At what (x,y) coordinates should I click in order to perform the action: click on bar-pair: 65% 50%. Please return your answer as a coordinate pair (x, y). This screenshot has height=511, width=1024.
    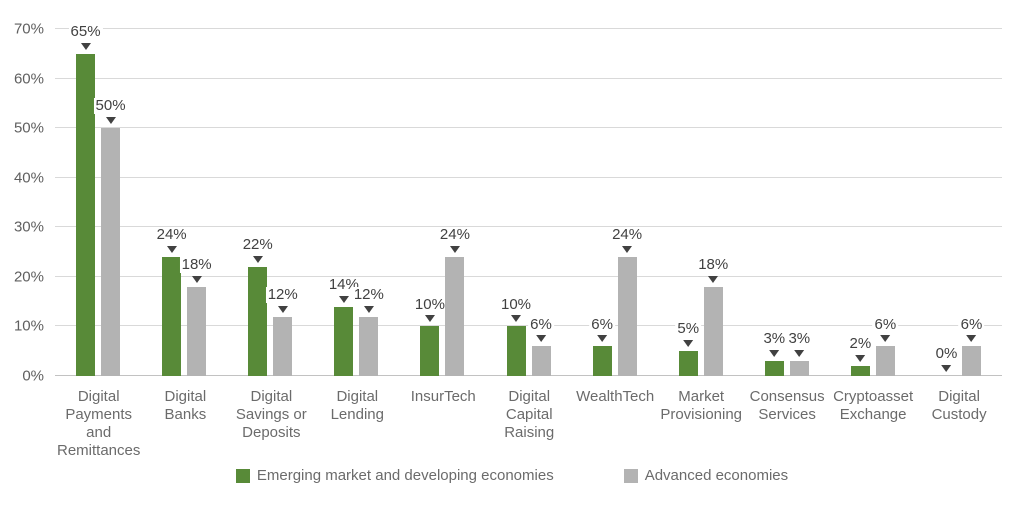
    Looking at the image, I should click on (98, 200).